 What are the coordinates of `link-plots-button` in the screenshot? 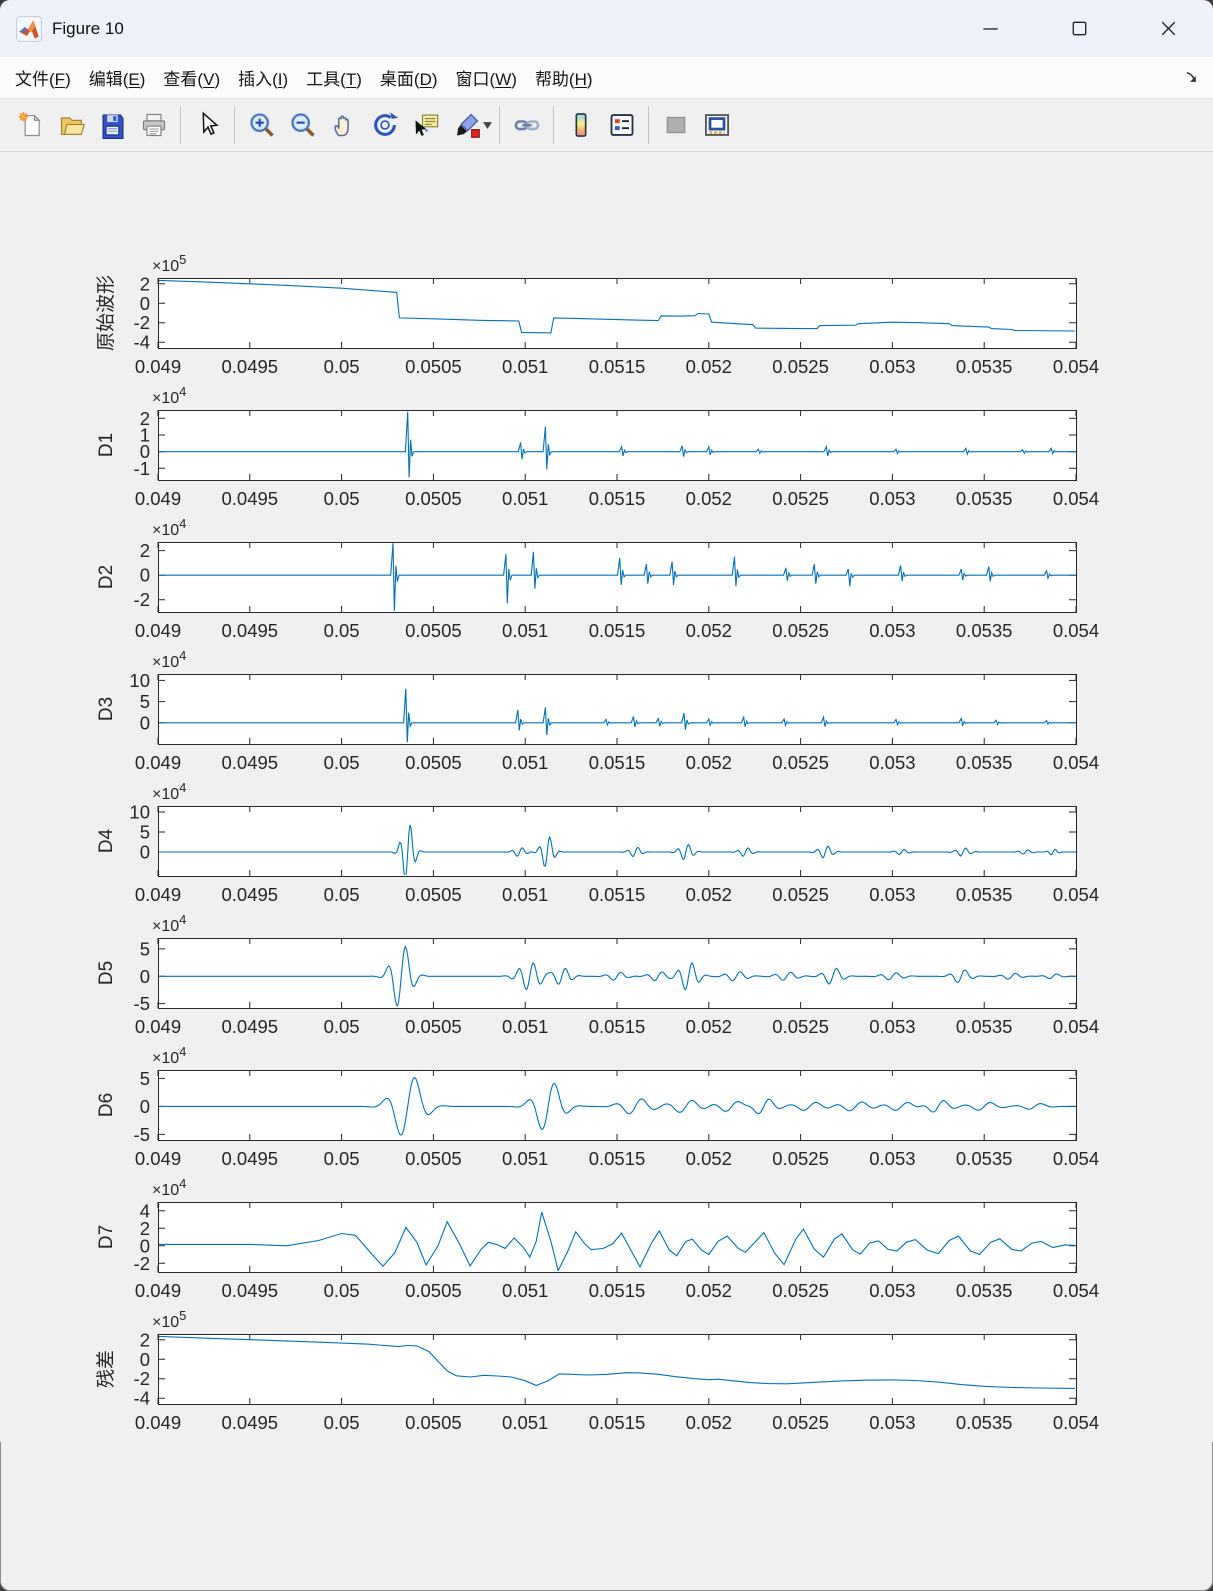 It's located at (526, 125).